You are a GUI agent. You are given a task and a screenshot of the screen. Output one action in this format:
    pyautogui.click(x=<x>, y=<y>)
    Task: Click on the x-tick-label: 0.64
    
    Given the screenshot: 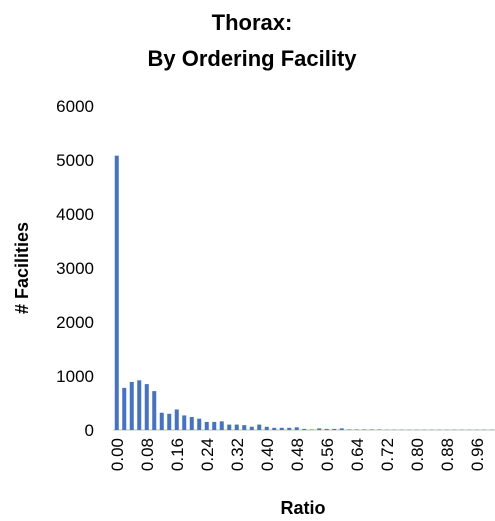 What is the action you would take?
    pyautogui.click(x=357, y=454)
    